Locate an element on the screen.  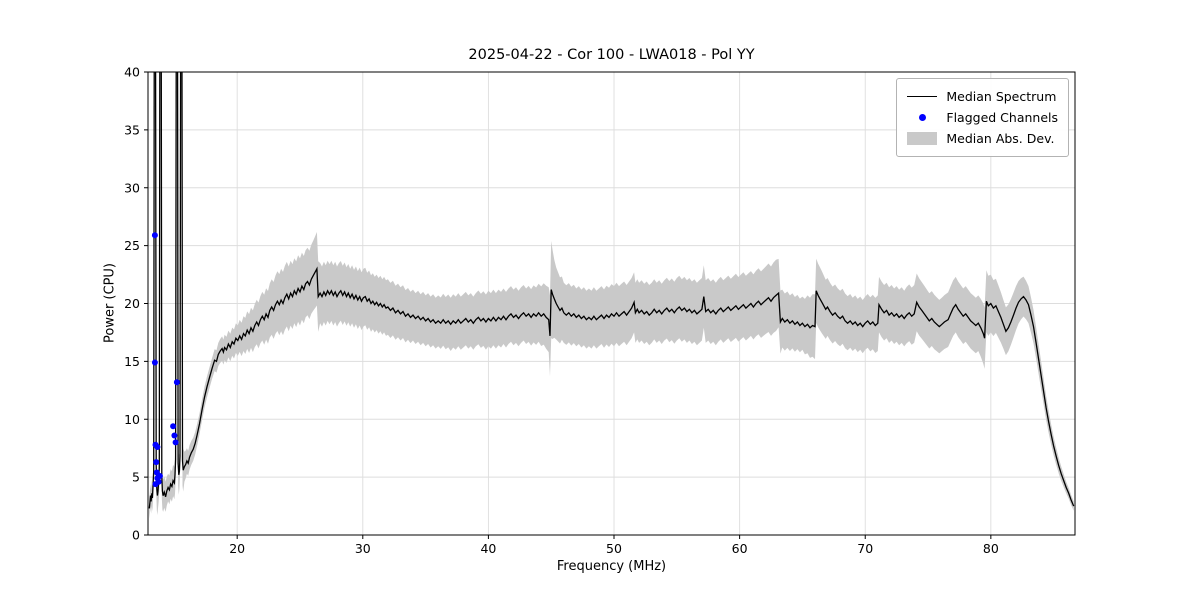
x-tick-label: 80 is located at coordinates (991, 548).